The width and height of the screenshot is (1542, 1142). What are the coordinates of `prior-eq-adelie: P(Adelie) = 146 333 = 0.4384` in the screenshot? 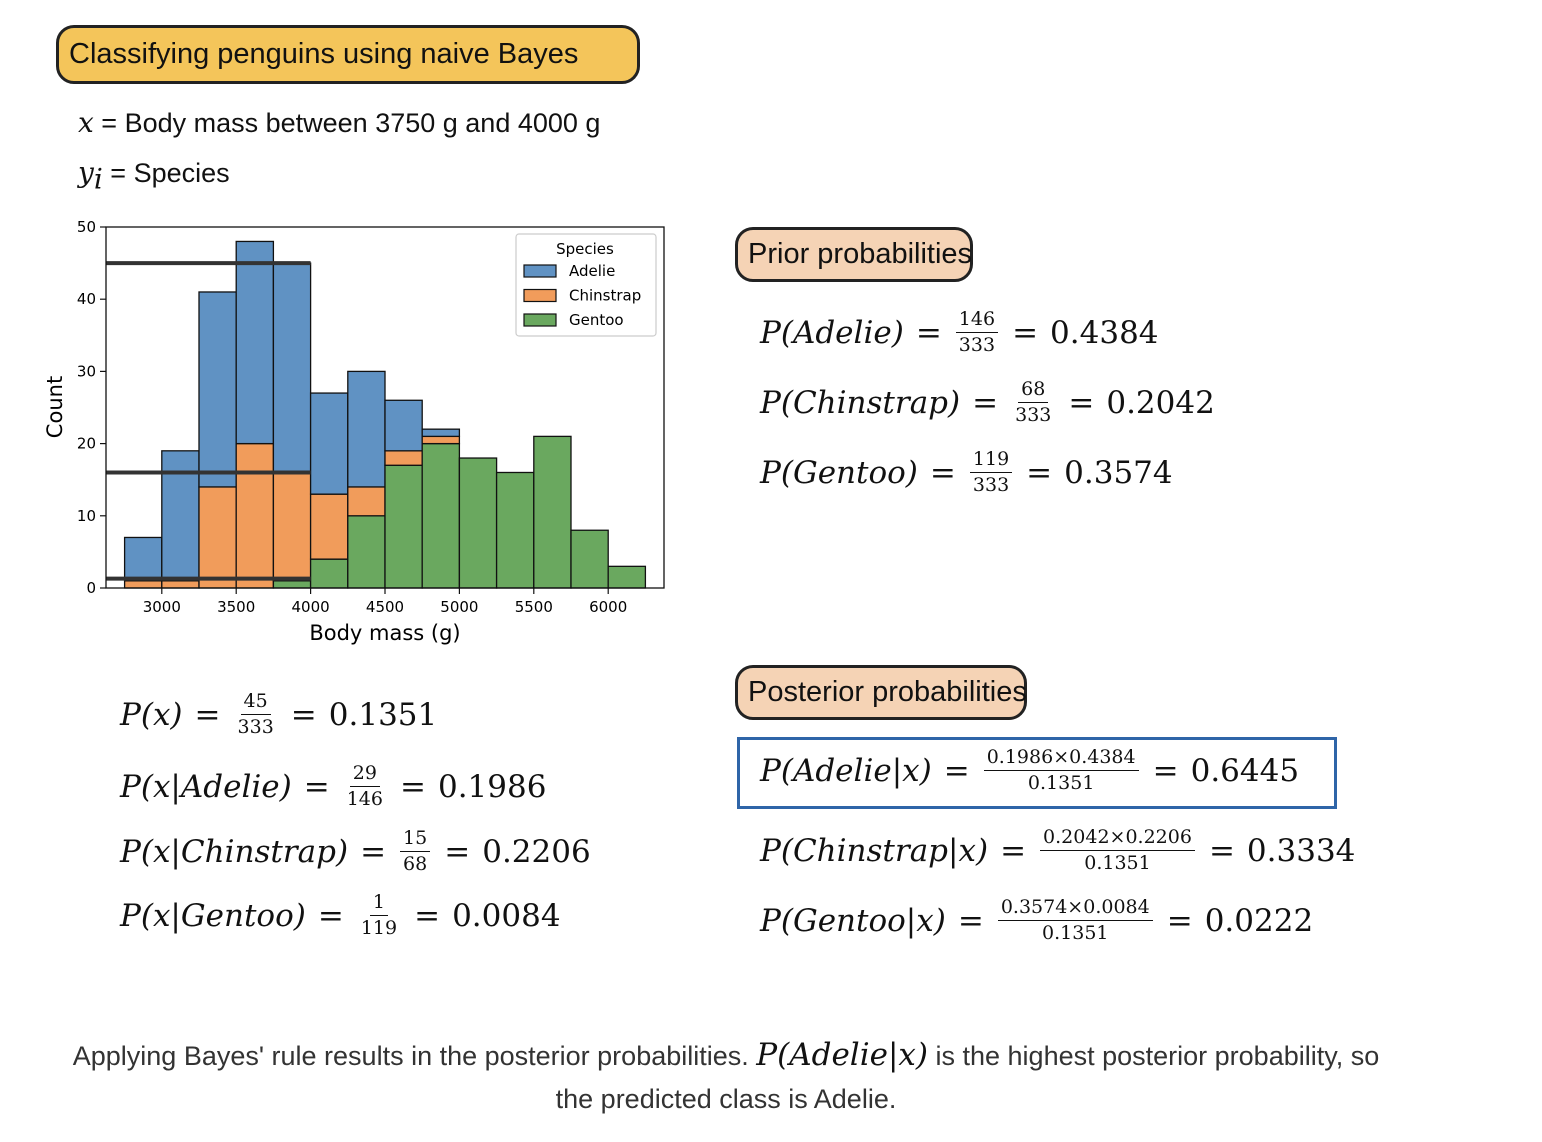 It's located at (959, 332).